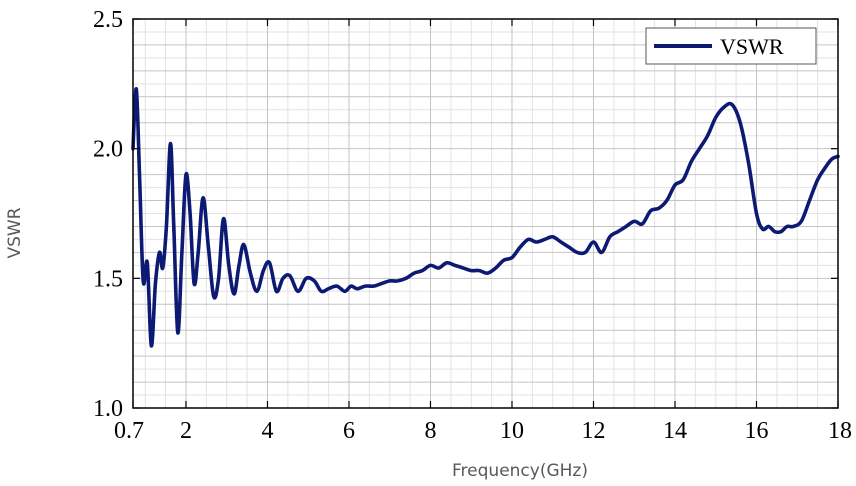  Describe the element at coordinates (752, 46) in the screenshot. I see `legend-label: VSWR` at that location.